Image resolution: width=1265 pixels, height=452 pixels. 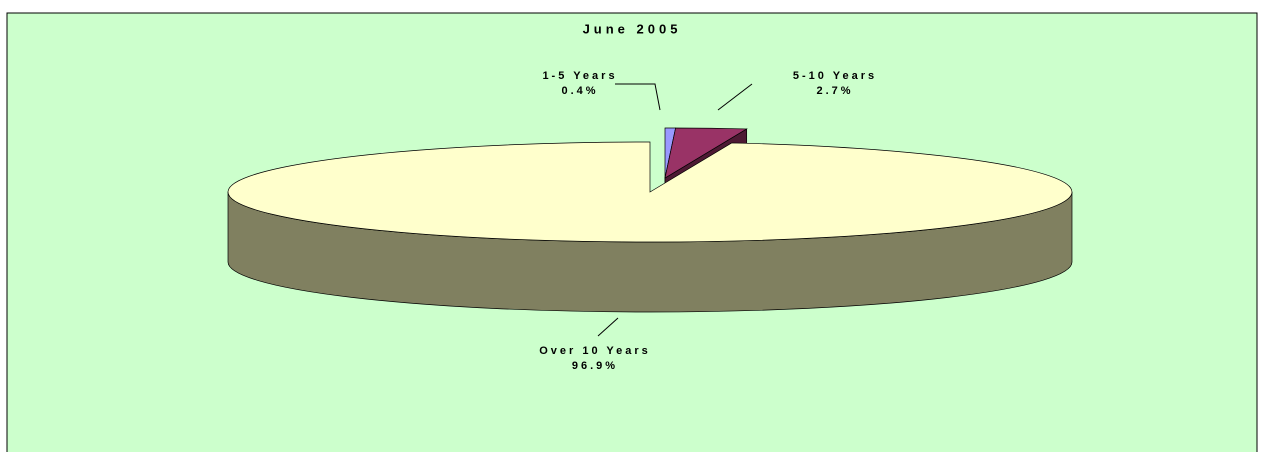 I want to click on slice-value-label: 2.7%, so click(x=834, y=91).